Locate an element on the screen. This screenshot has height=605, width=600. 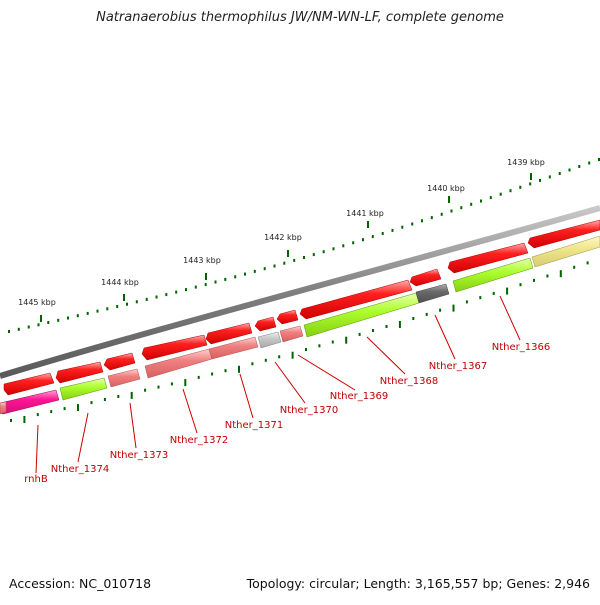
scale-label-1444: 1444 kbp is located at coordinates (120, 282).